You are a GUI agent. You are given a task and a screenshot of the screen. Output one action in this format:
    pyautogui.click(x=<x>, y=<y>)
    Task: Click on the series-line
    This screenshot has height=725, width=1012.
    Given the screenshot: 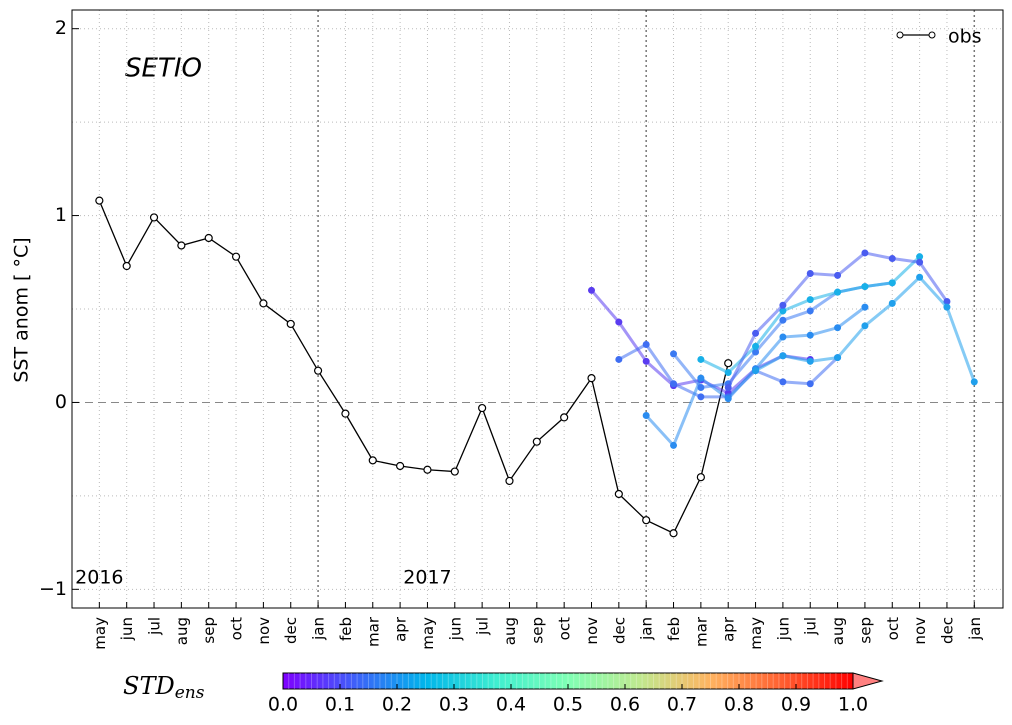 What is the action you would take?
    pyautogui.click(x=755, y=377)
    